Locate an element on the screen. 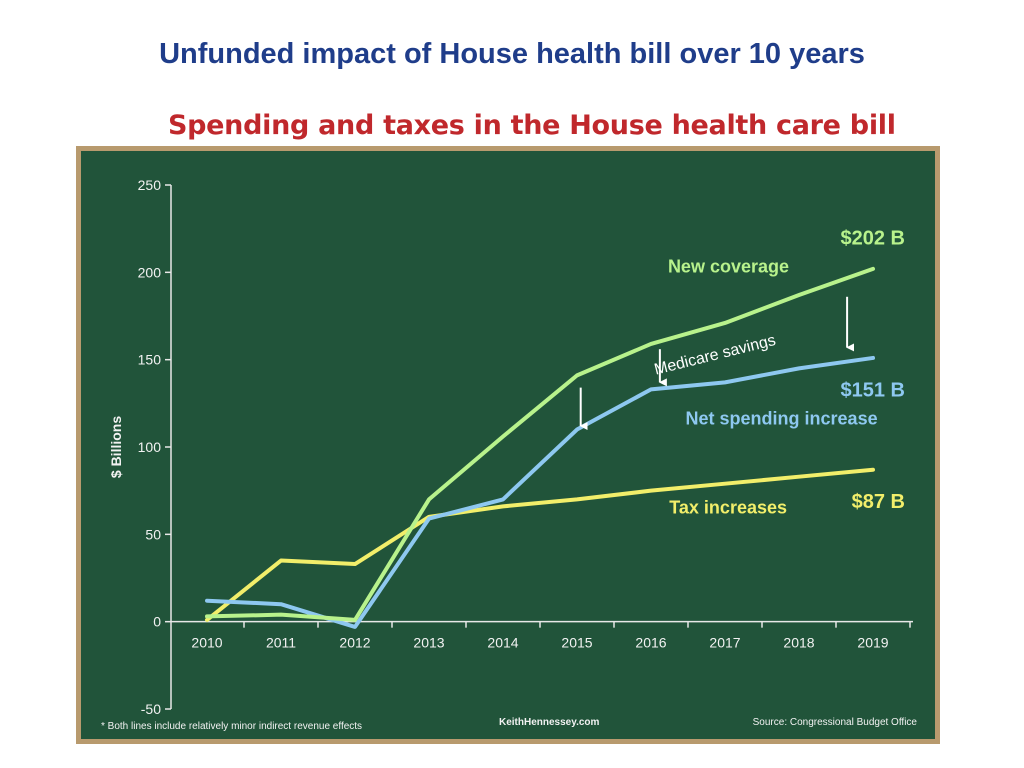  x-tick-label: 2014 is located at coordinates (502, 643).